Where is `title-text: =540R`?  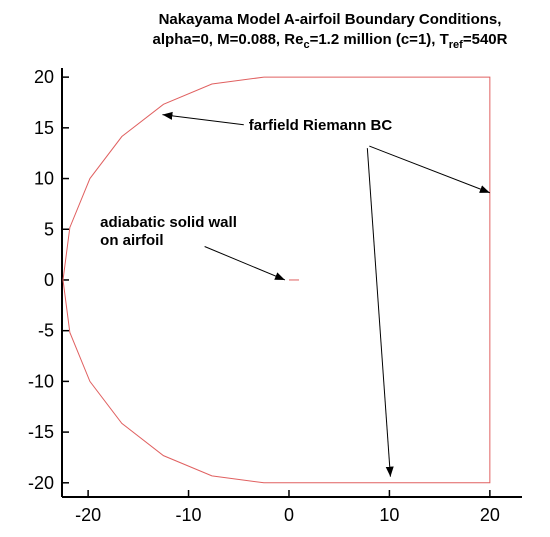 title-text: =540R is located at coordinates (485, 39).